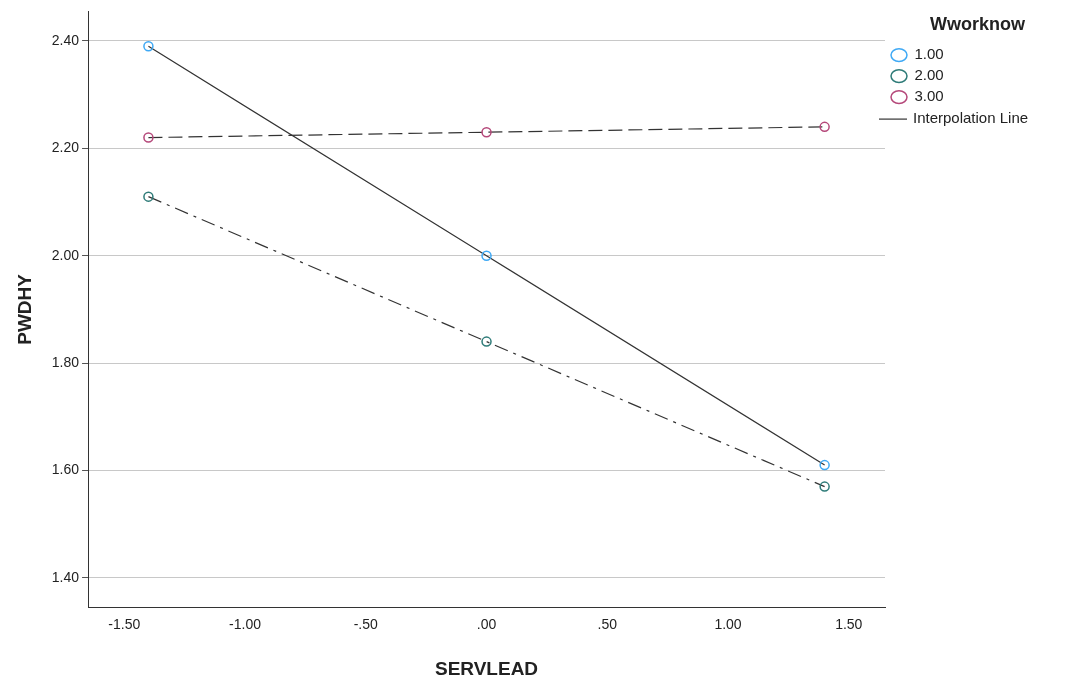 The image size is (1070, 691). Describe the element at coordinates (971, 118) in the screenshot. I see `text: Interpolation Line` at that location.